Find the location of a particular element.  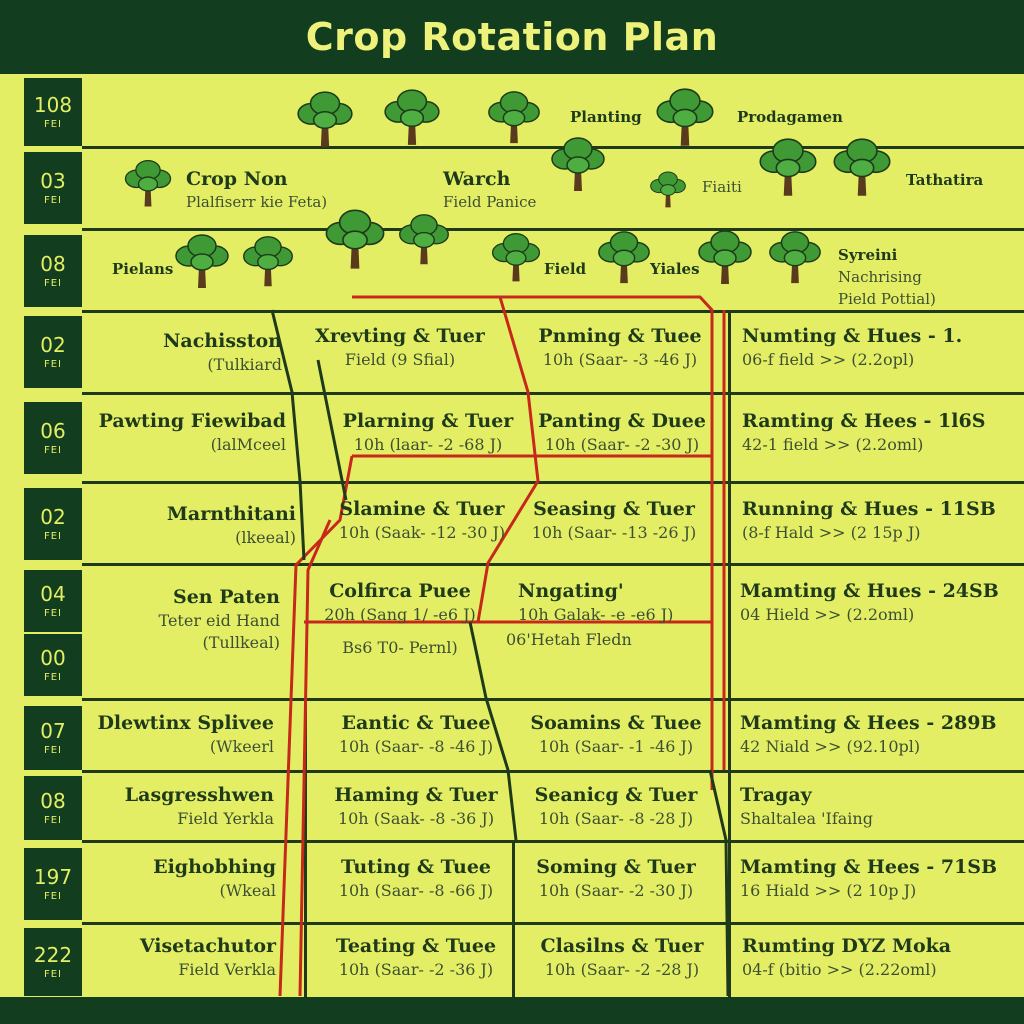

title-bar: Crop Rotation Plan is located at coordinates (512, 37).